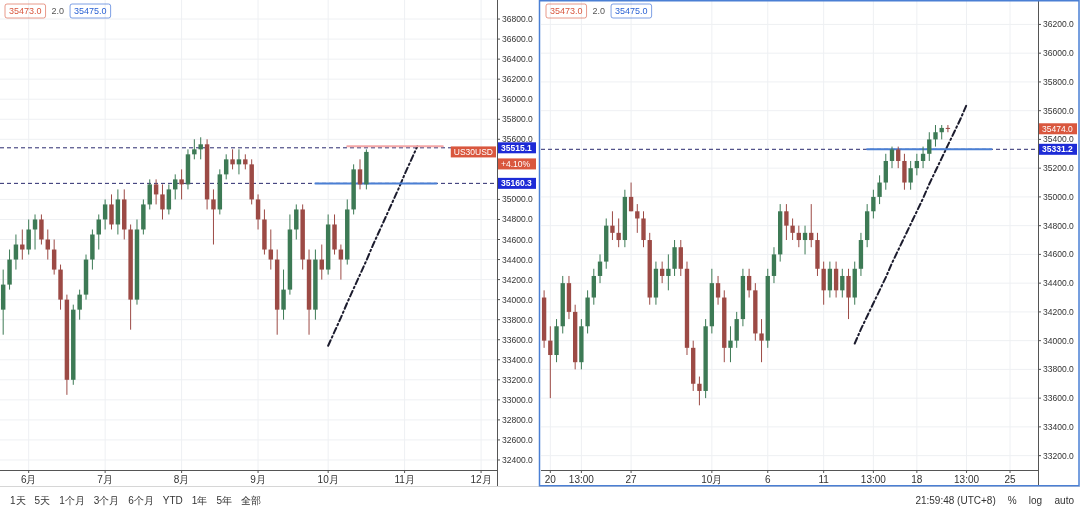  I want to click on text: +4.10%, so click(516, 163).